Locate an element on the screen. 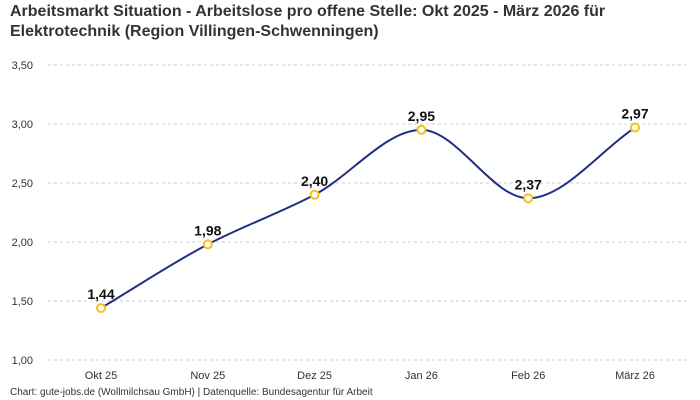  x-tick-label: Jan 26 is located at coordinates (421, 376).